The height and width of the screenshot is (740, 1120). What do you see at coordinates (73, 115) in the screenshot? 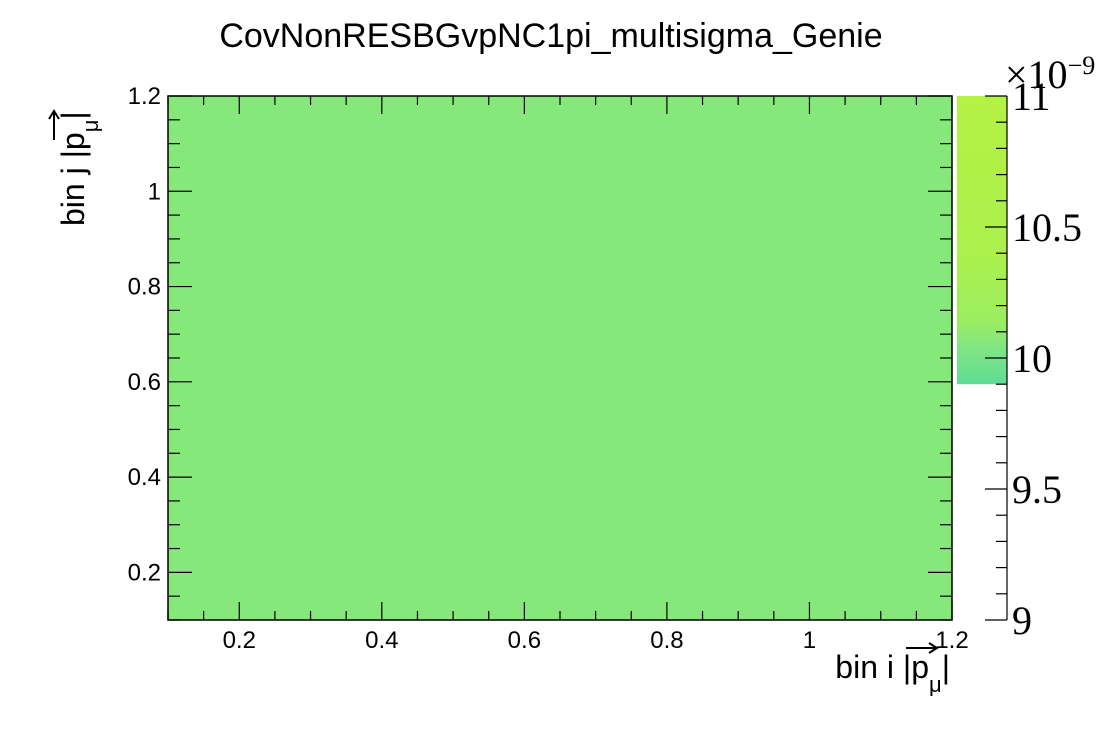
I see `y-axis-label-close: |` at bounding box center [73, 115].